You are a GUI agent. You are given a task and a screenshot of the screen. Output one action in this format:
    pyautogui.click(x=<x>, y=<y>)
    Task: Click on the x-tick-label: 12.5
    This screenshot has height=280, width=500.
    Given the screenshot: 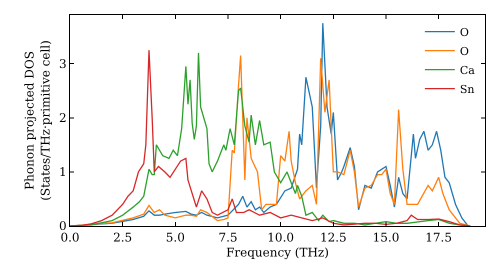 What is the action you would take?
    pyautogui.click(x=333, y=237)
    